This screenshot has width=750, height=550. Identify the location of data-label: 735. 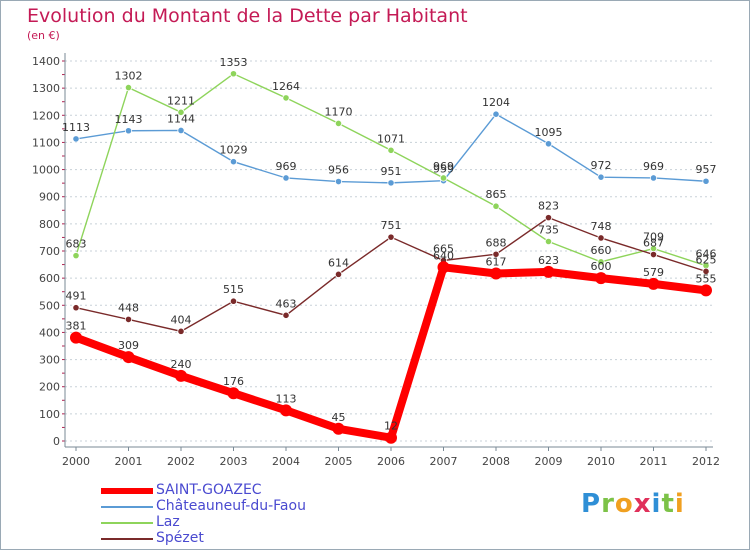
(548, 230).